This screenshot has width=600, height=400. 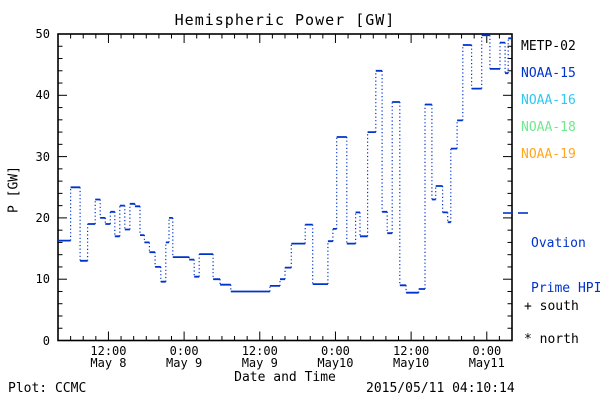 I want to click on y-tick-label: 10, so click(x=42, y=279).